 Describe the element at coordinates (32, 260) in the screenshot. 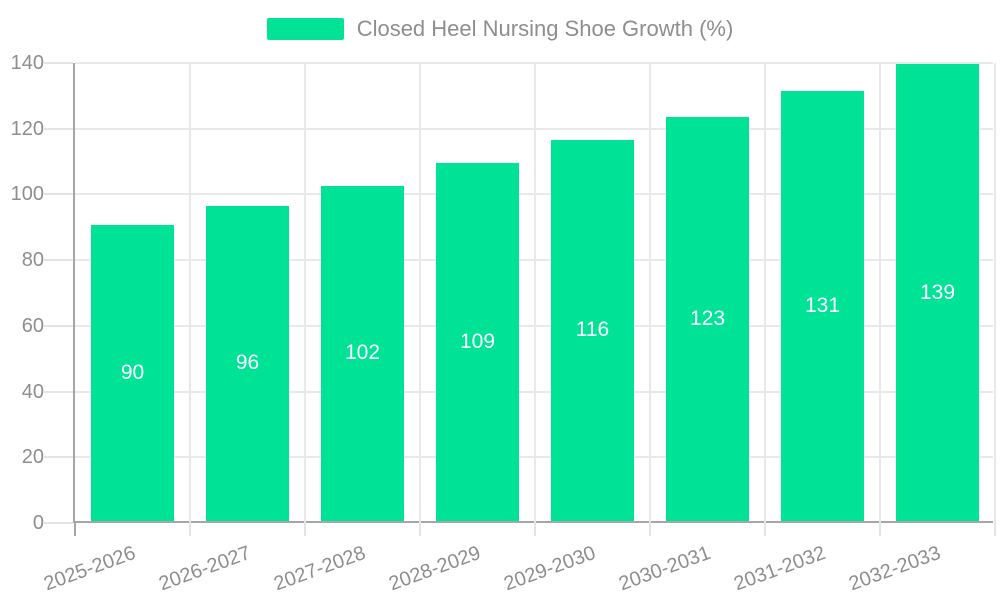

I see `y-axis-label: 80` at that location.